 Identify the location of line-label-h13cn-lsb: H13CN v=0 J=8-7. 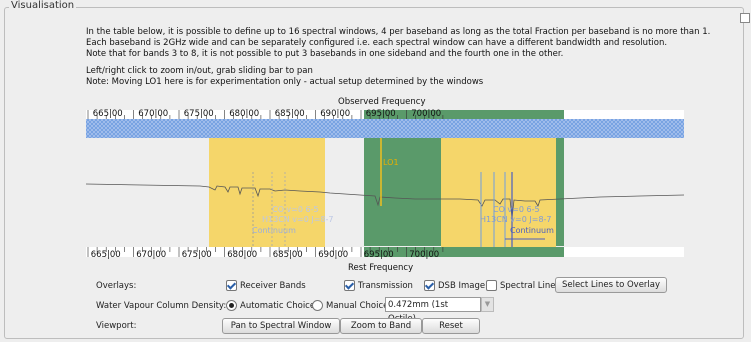
(298, 219).